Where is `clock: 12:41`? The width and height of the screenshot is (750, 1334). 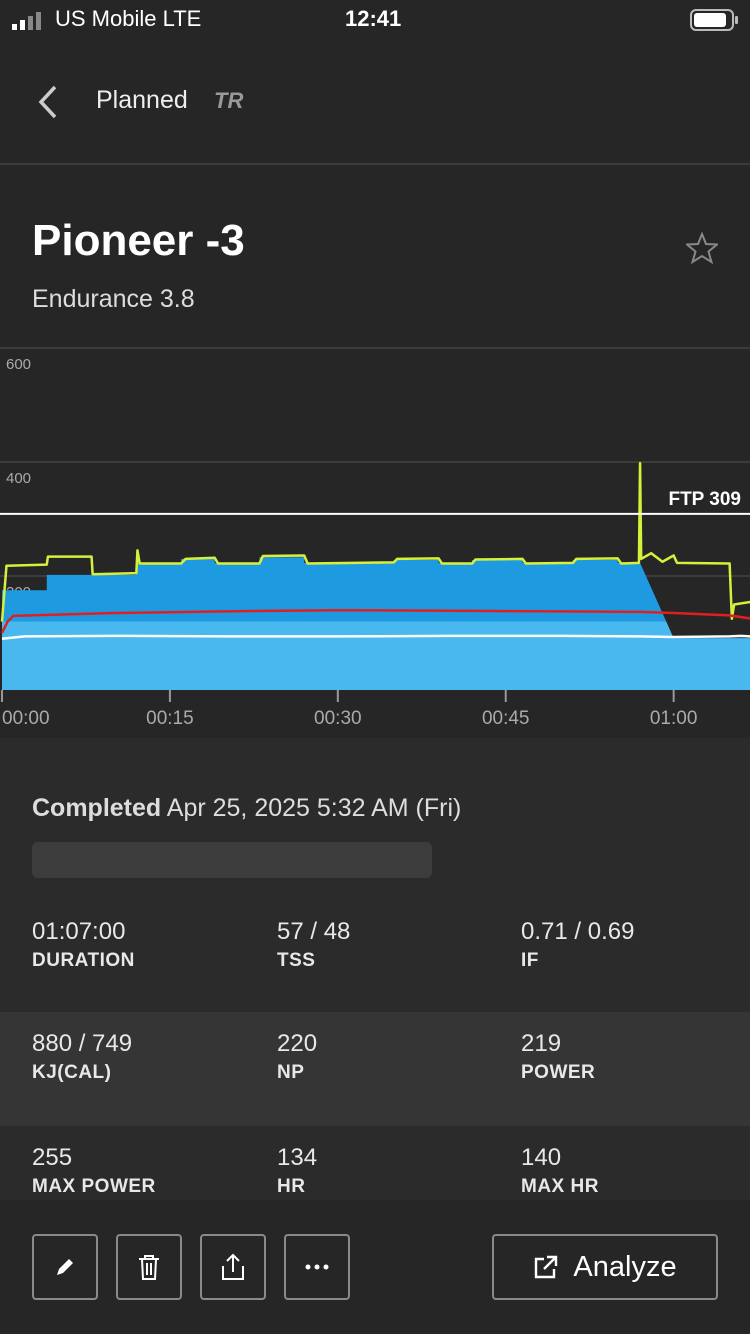 clock: 12:41 is located at coordinates (373, 18).